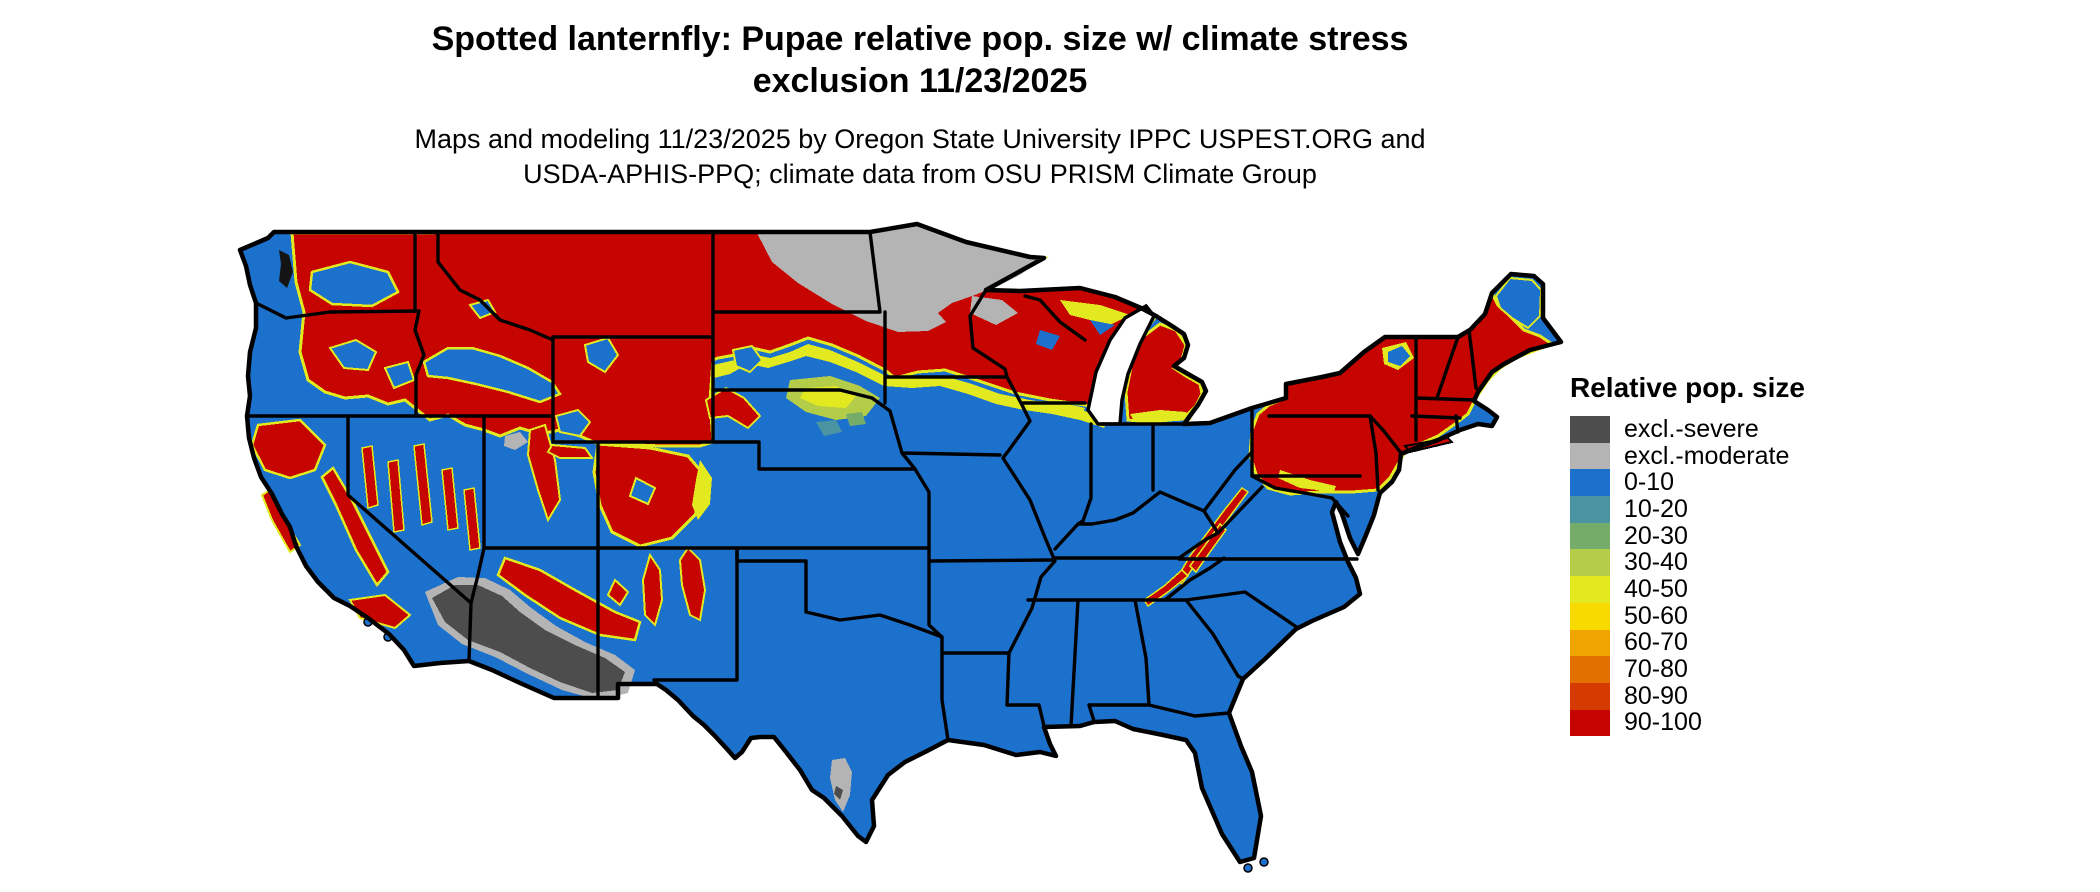 This screenshot has width=2100, height=892. Describe the element at coordinates (920, 81) in the screenshot. I see `title-line-2: exclusion 11/23/2025` at that location.